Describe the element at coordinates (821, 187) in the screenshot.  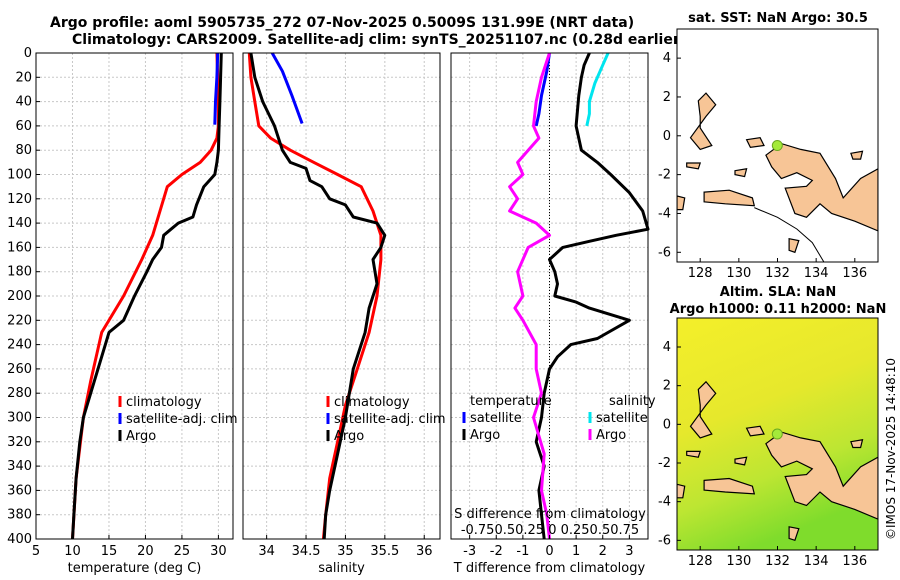
I see `new-guinea-land` at that location.